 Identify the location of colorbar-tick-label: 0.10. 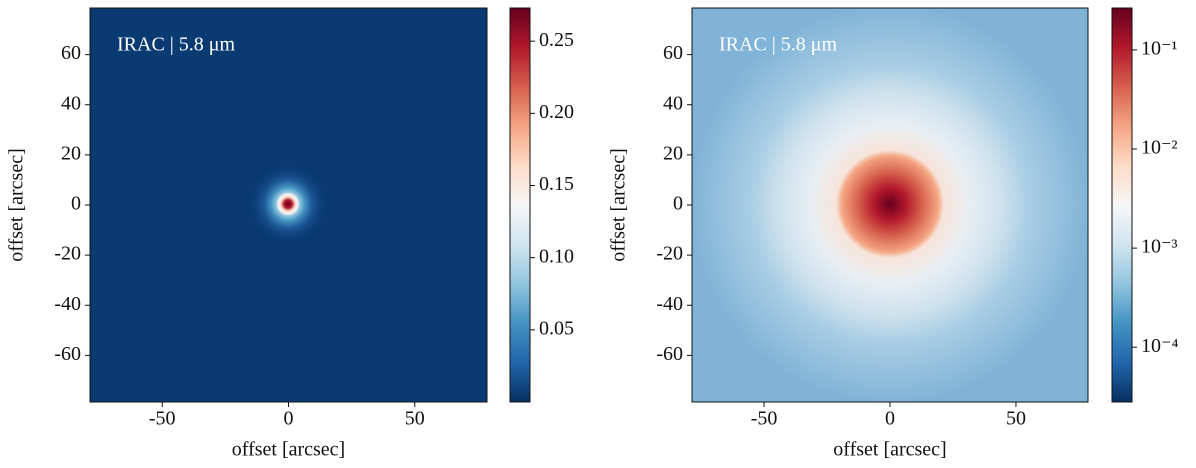
(556, 256).